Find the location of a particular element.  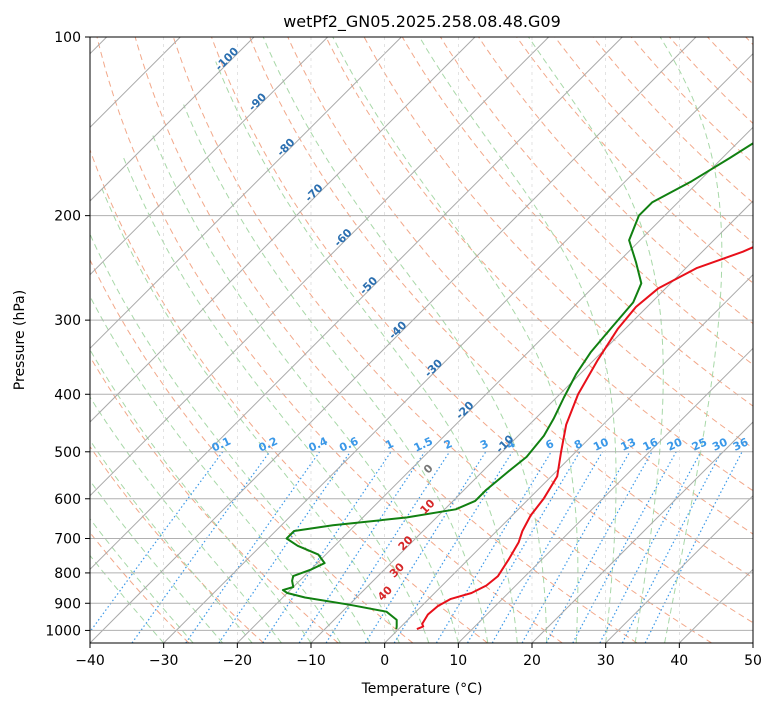

mixing-ratio-label: 3 is located at coordinates (484, 444).